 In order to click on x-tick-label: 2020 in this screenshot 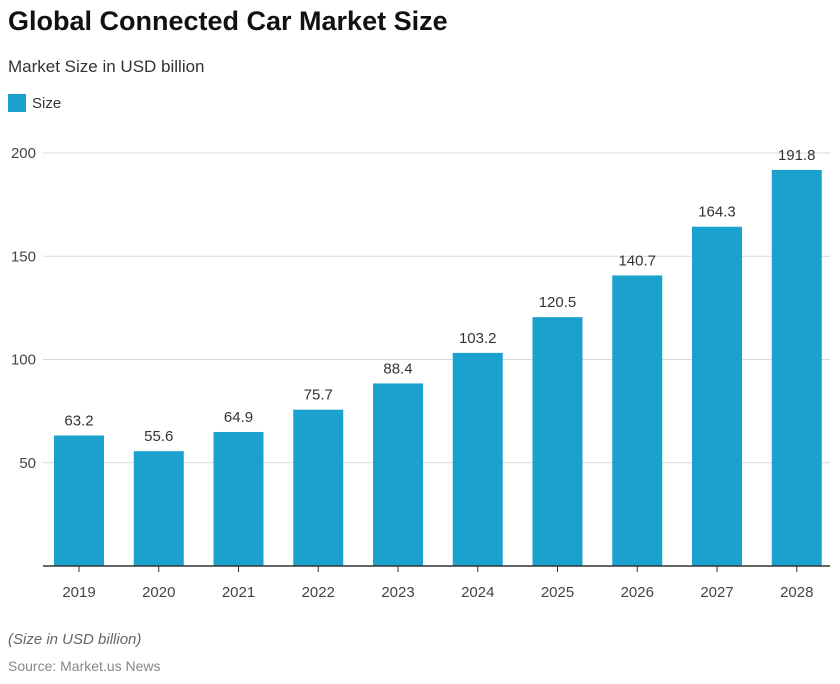, I will do `click(158, 592)`.